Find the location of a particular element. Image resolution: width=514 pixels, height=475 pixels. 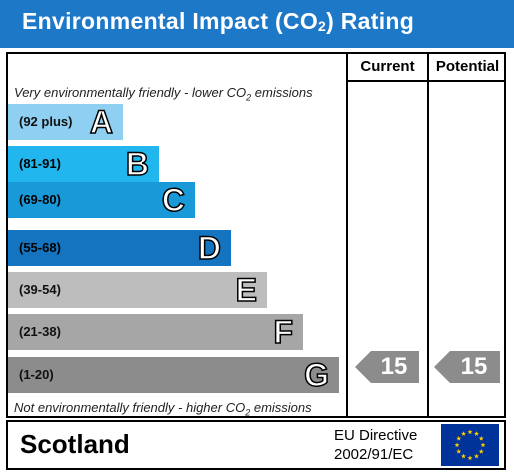

top-note-subscript: 2 is located at coordinates (249, 97).